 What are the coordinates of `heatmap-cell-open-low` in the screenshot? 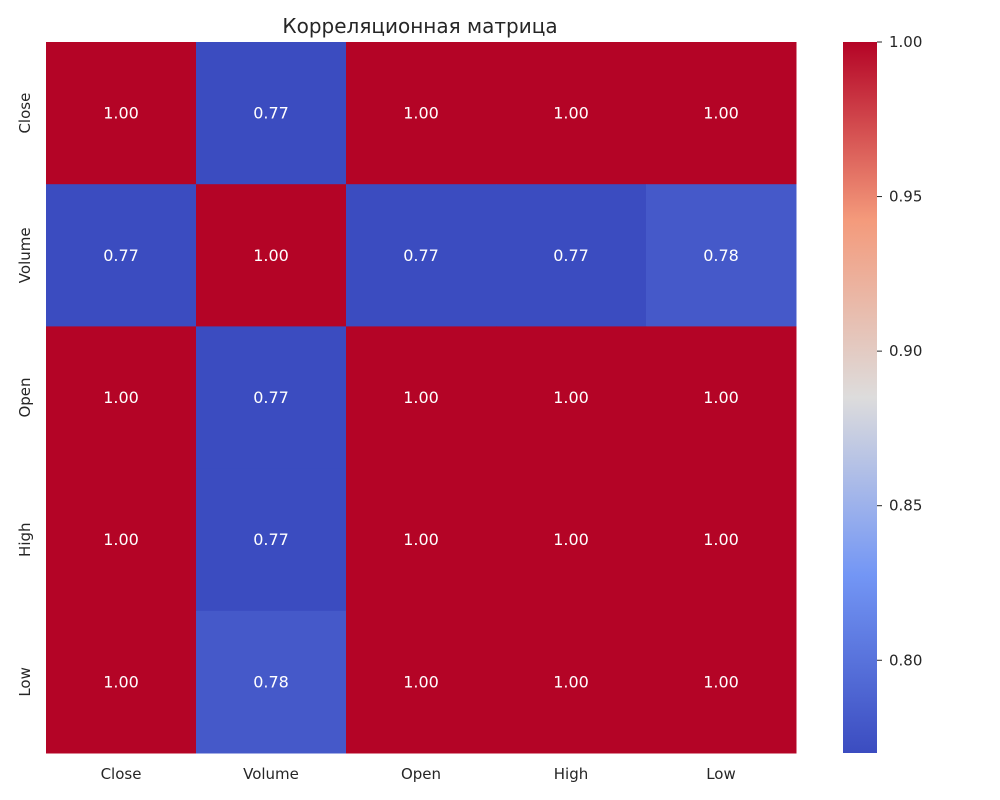 It's located at (721, 398).